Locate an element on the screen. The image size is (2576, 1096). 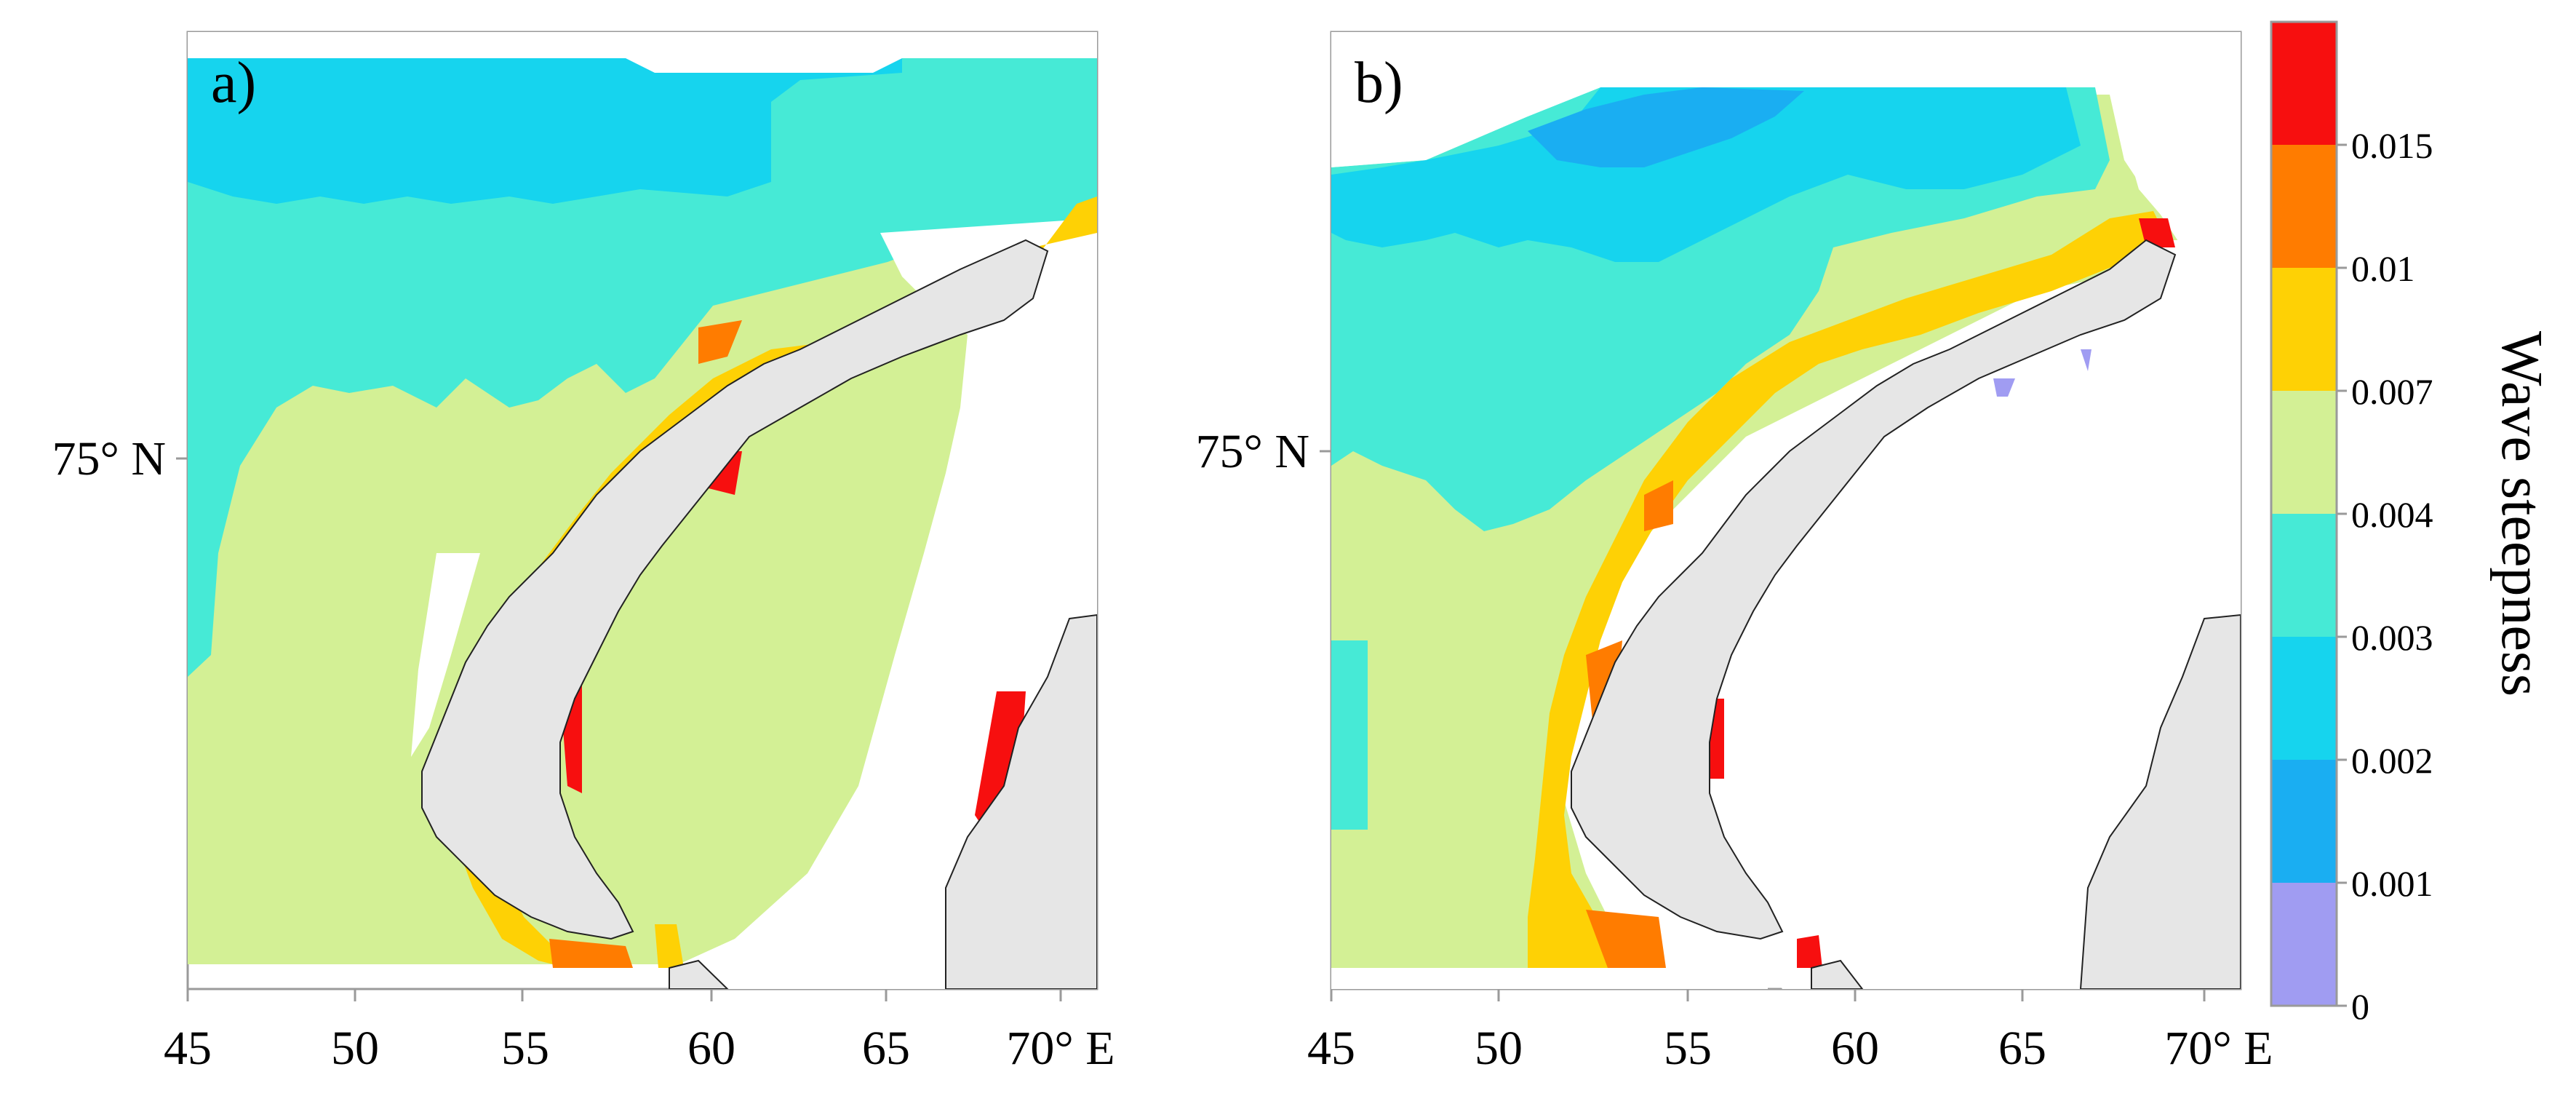
panel-a-xtick-60: 60 is located at coordinates (711, 1048).